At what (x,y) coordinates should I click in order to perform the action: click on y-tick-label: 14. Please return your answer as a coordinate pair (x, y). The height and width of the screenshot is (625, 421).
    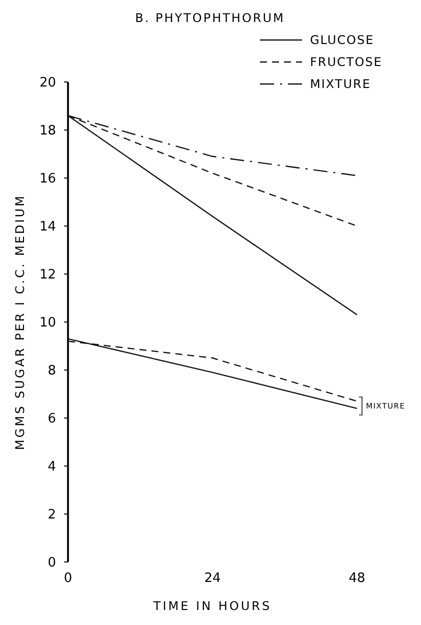
    Looking at the image, I should click on (47, 227).